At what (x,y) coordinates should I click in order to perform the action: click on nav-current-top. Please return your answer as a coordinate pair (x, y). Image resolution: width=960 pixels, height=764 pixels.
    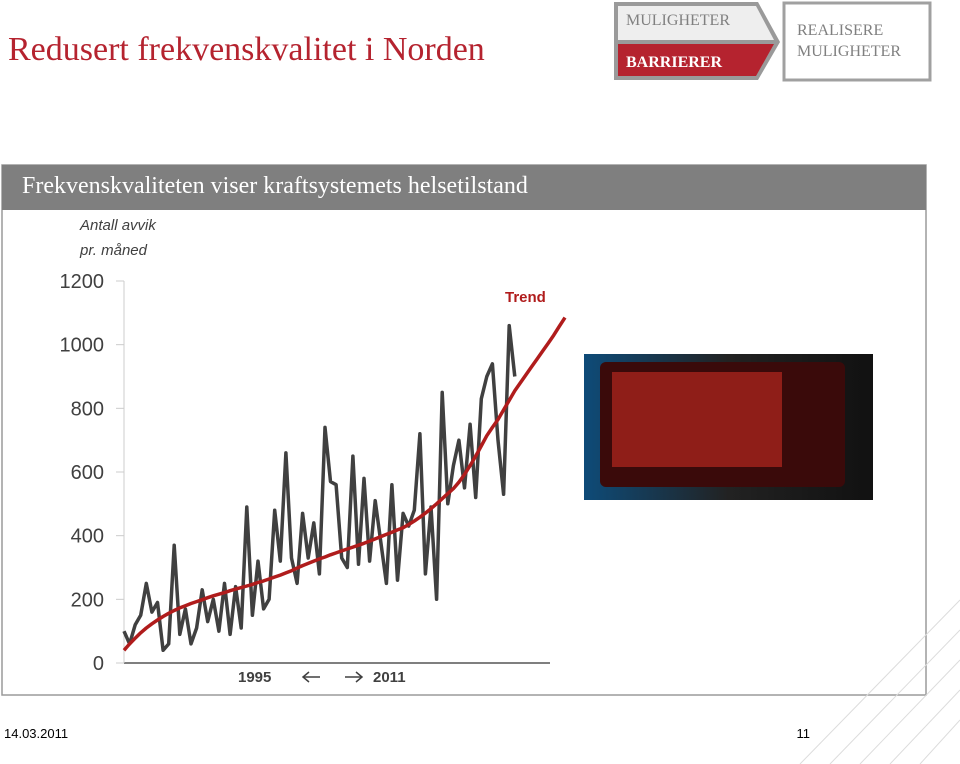
    Looking at the image, I should click on (696, 23).